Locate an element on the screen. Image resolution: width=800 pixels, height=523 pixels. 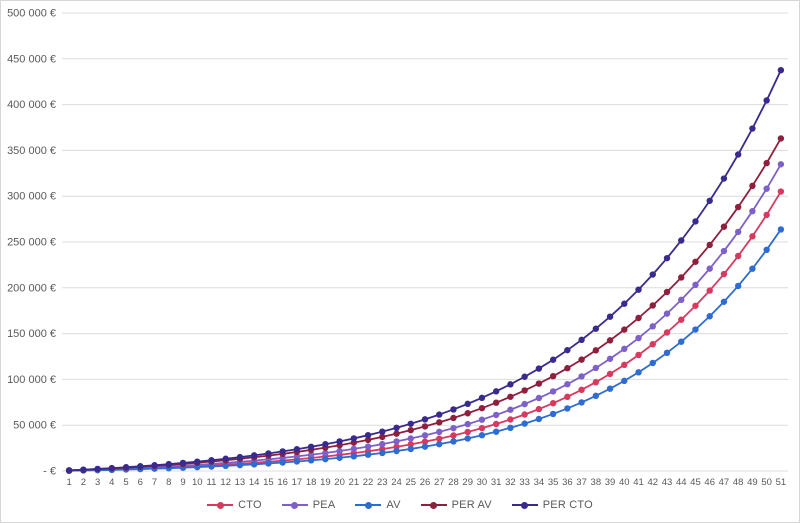
legend-label: PER AV is located at coordinates (471, 505).